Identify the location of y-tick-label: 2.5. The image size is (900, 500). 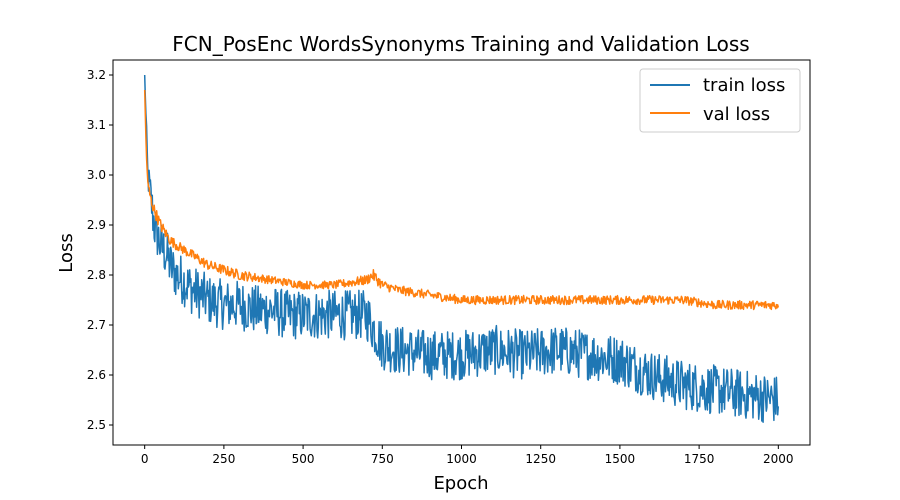
(96, 425).